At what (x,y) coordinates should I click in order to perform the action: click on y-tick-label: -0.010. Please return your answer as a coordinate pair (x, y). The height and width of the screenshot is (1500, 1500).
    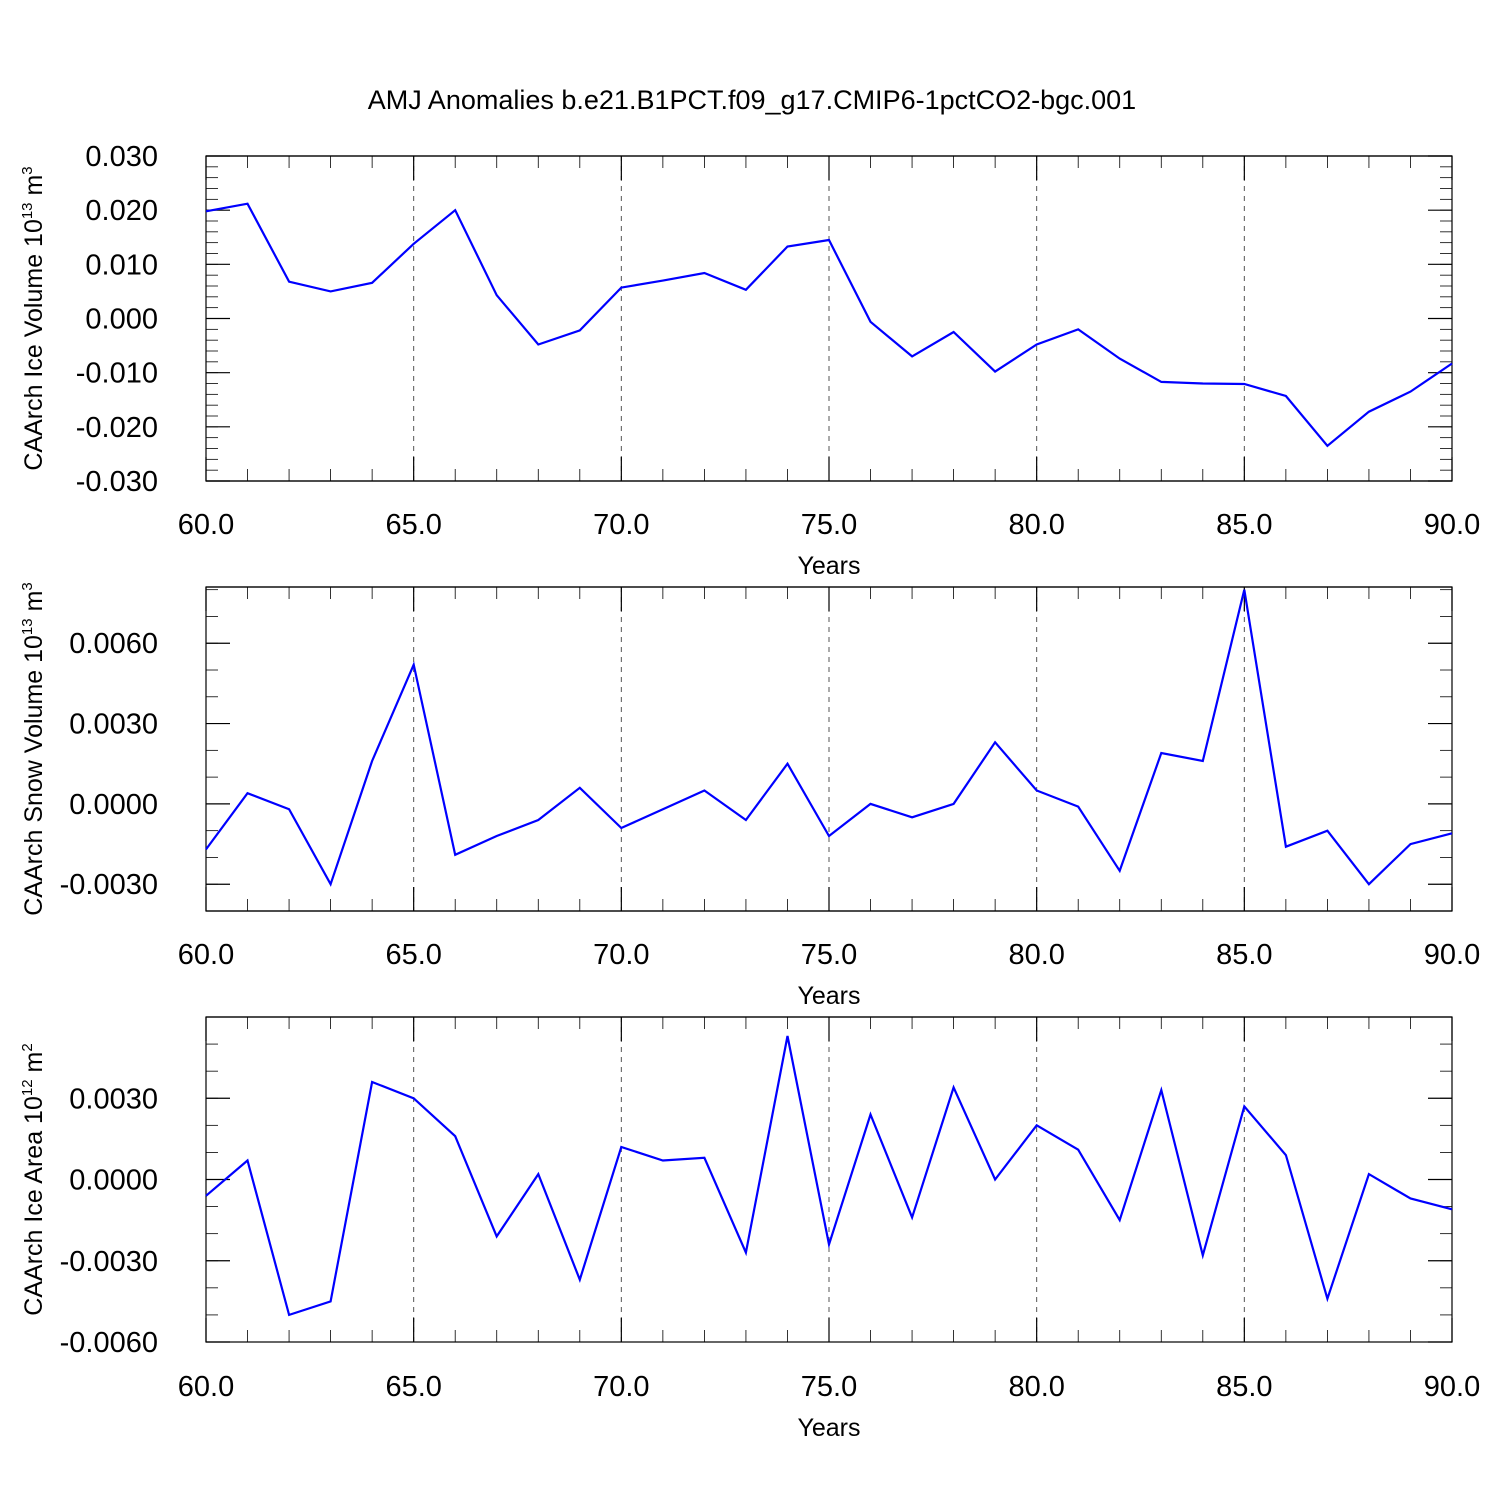
    Looking at the image, I should click on (117, 374).